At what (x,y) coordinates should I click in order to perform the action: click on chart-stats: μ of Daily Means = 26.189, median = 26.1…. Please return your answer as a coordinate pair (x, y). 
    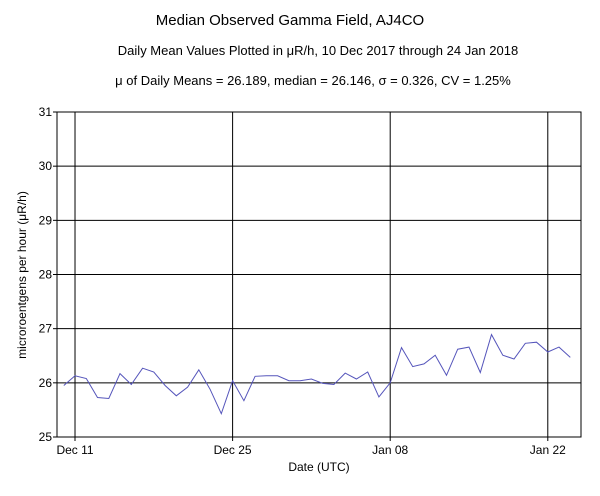
    Looking at the image, I should click on (313, 80).